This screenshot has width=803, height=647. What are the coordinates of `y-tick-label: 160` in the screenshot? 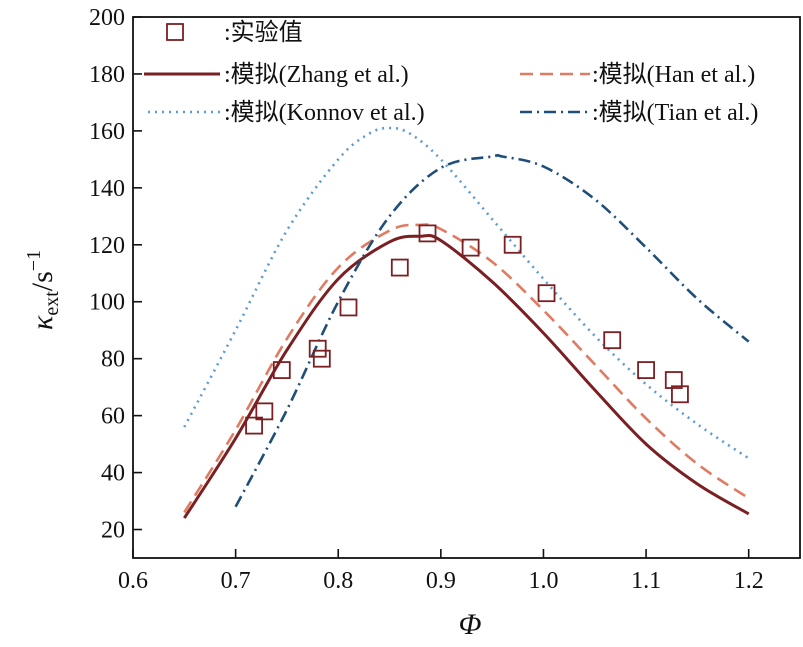 It's located at (107, 132).